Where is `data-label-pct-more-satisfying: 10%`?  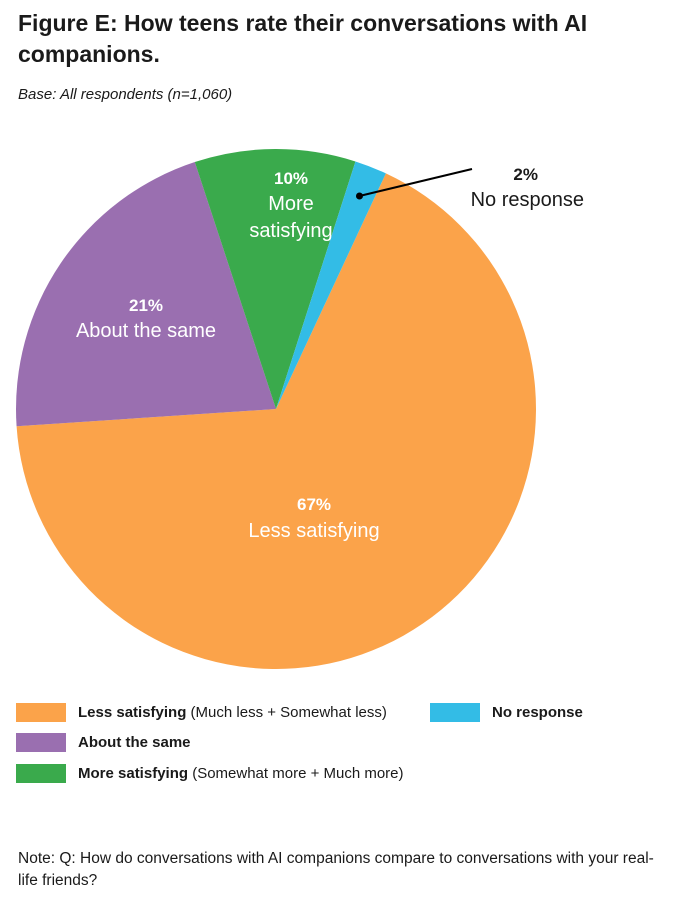 data-label-pct-more-satisfying: 10% is located at coordinates (291, 178).